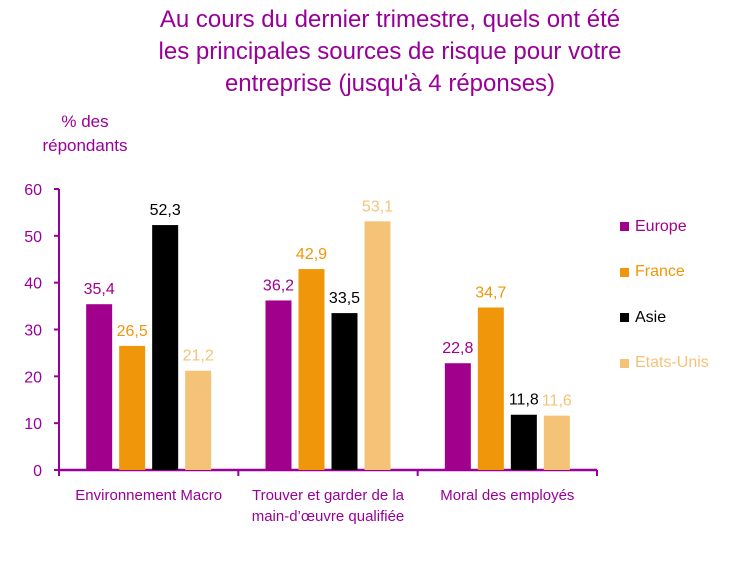 This screenshot has height=573, width=754. Describe the element at coordinates (377, 206) in the screenshot. I see `data-label: 53,1` at that location.